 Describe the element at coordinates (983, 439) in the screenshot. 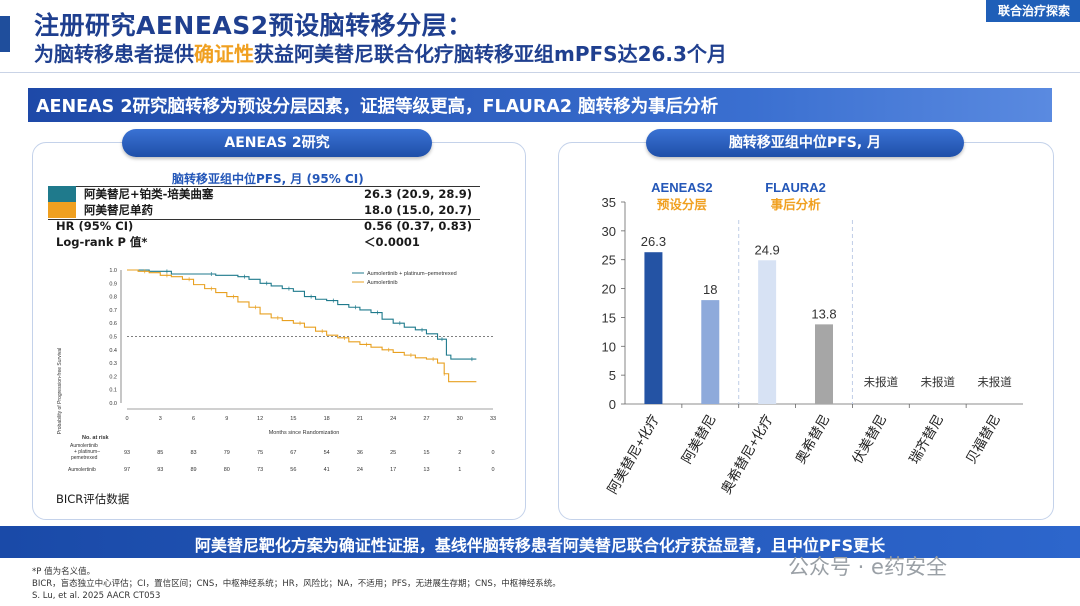

I see `bar-category-label: 贝福替尼` at that location.